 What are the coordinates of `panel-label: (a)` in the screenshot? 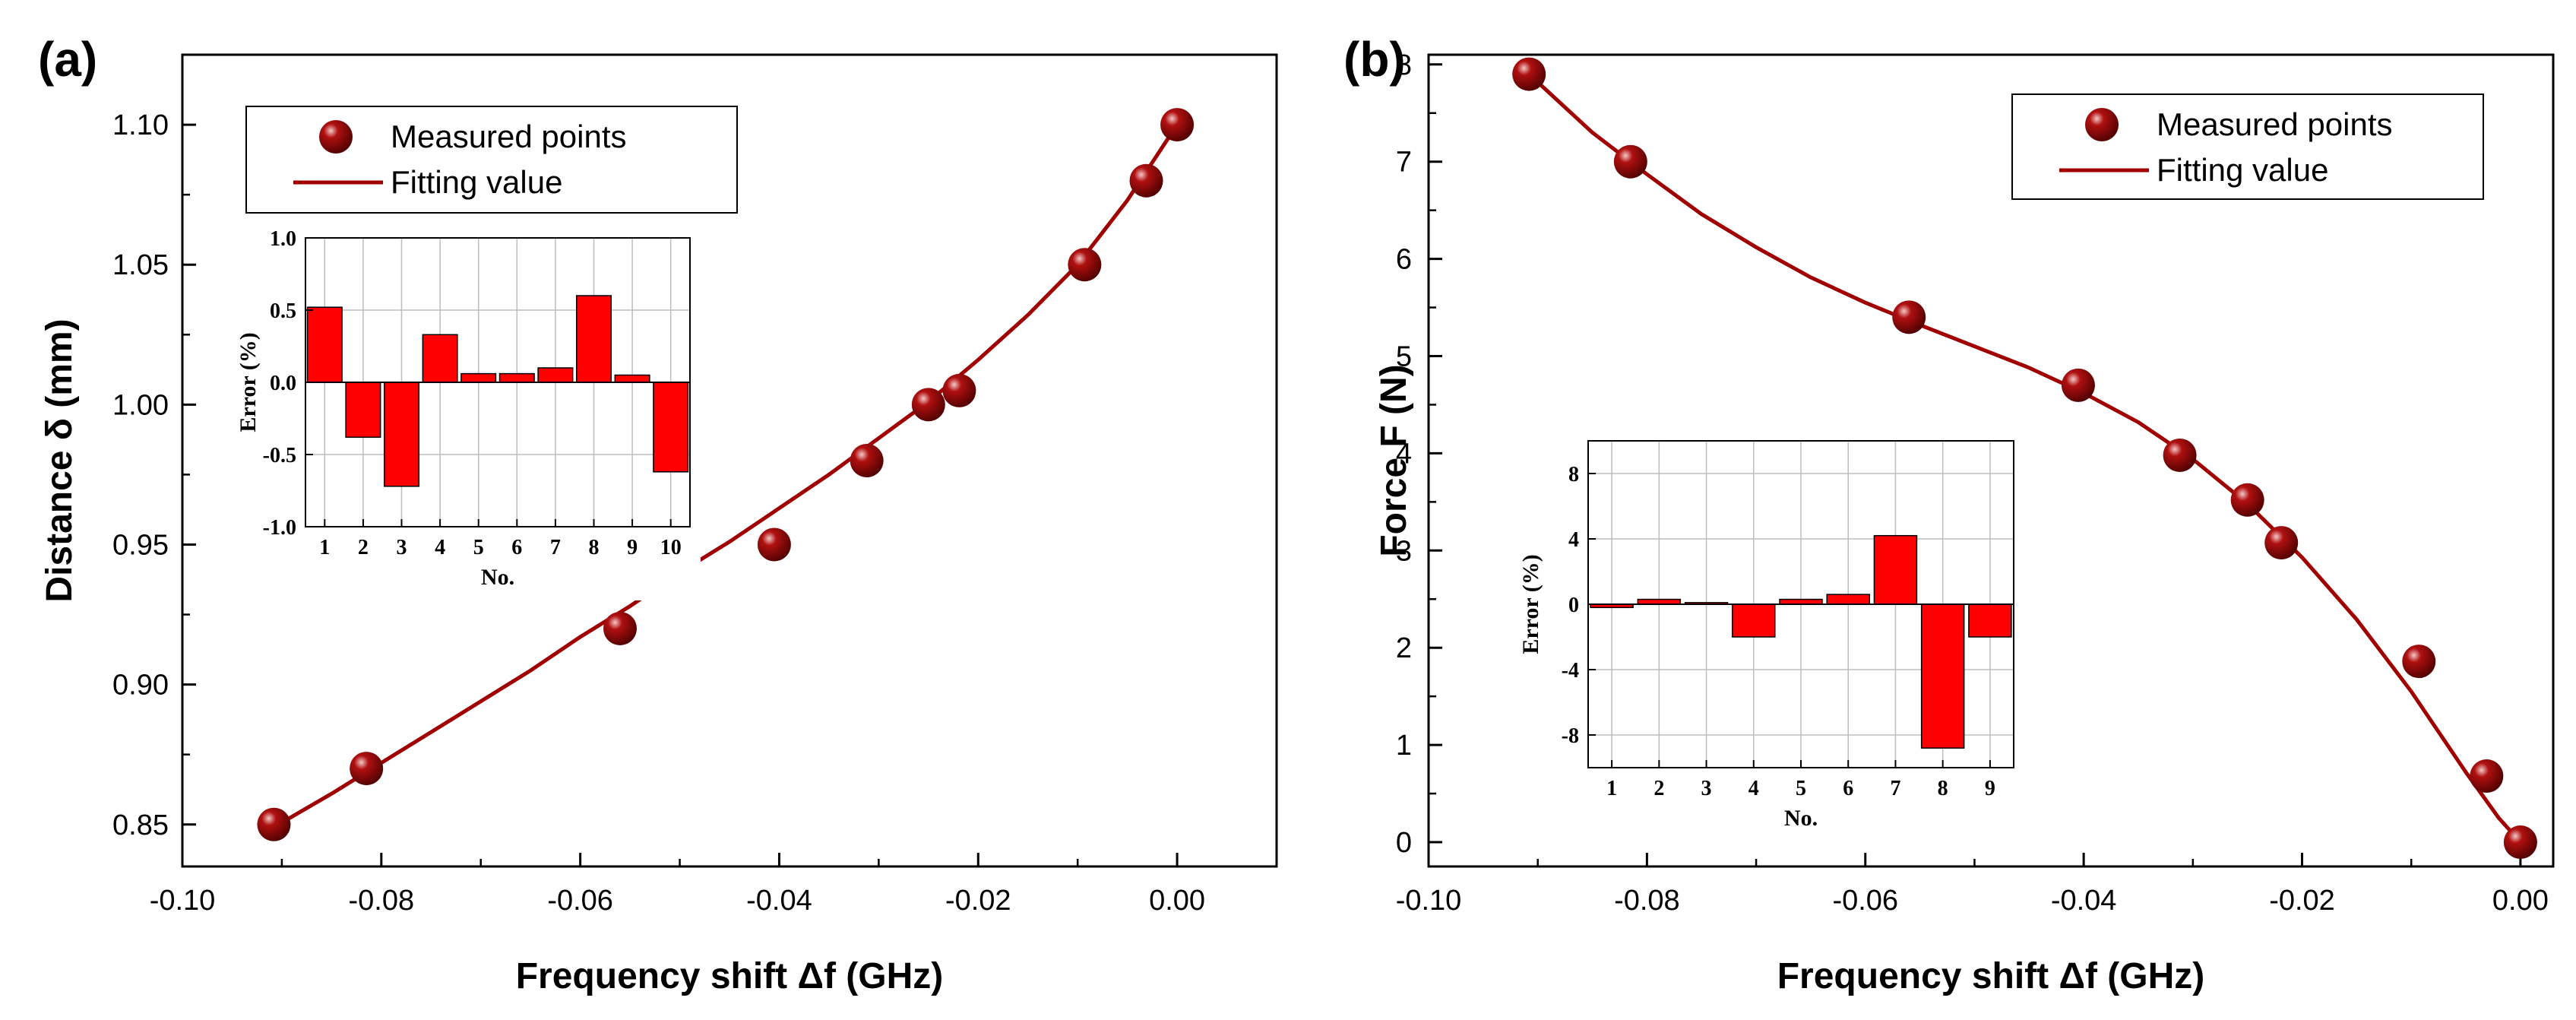 It's located at (67, 59).